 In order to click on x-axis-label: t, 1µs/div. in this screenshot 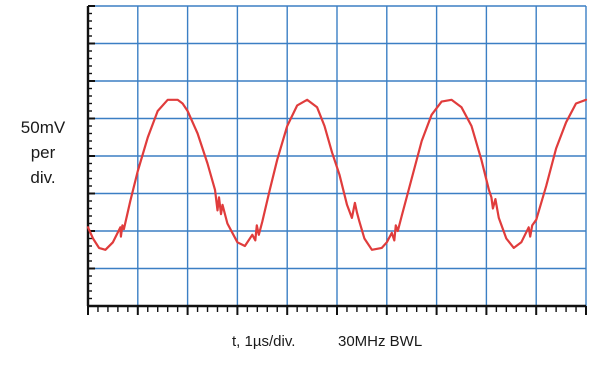, I will do `click(264, 341)`.